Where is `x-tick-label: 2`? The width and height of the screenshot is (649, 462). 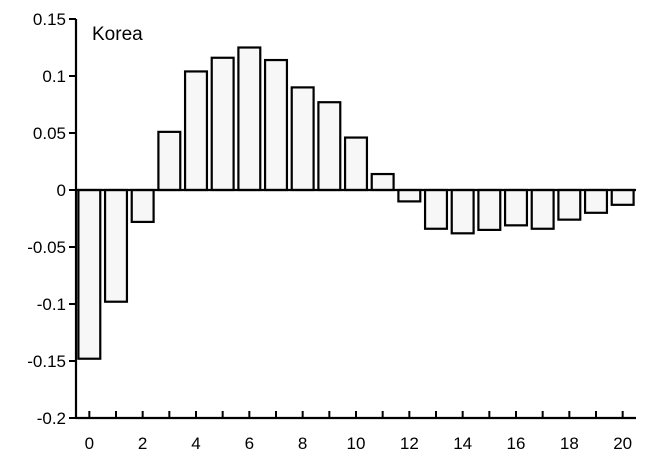
x-tick-label: 2 is located at coordinates (142, 443).